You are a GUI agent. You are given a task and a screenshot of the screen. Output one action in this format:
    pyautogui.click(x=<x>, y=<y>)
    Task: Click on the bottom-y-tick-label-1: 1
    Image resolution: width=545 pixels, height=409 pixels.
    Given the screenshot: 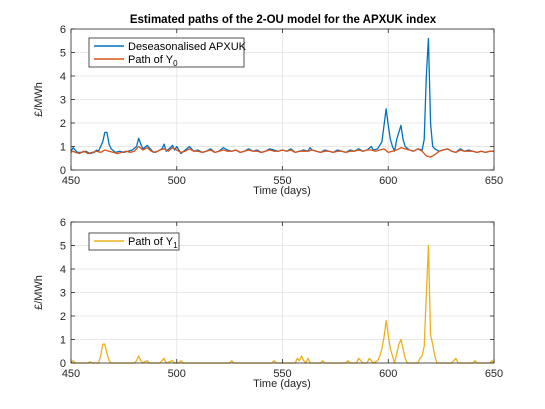 What is the action you would take?
    pyautogui.click(x=63, y=341)
    